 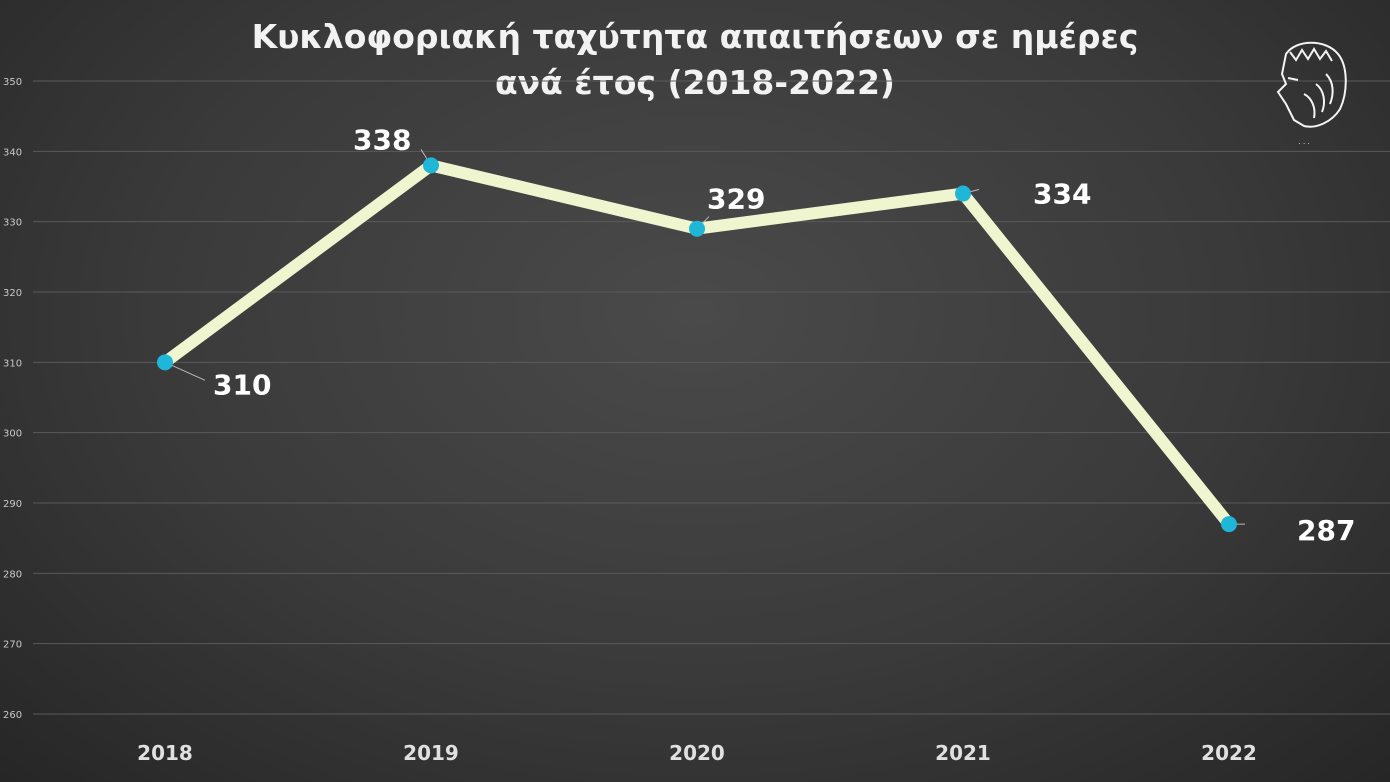 I want to click on y-tick-label: 300, so click(x=12, y=434).